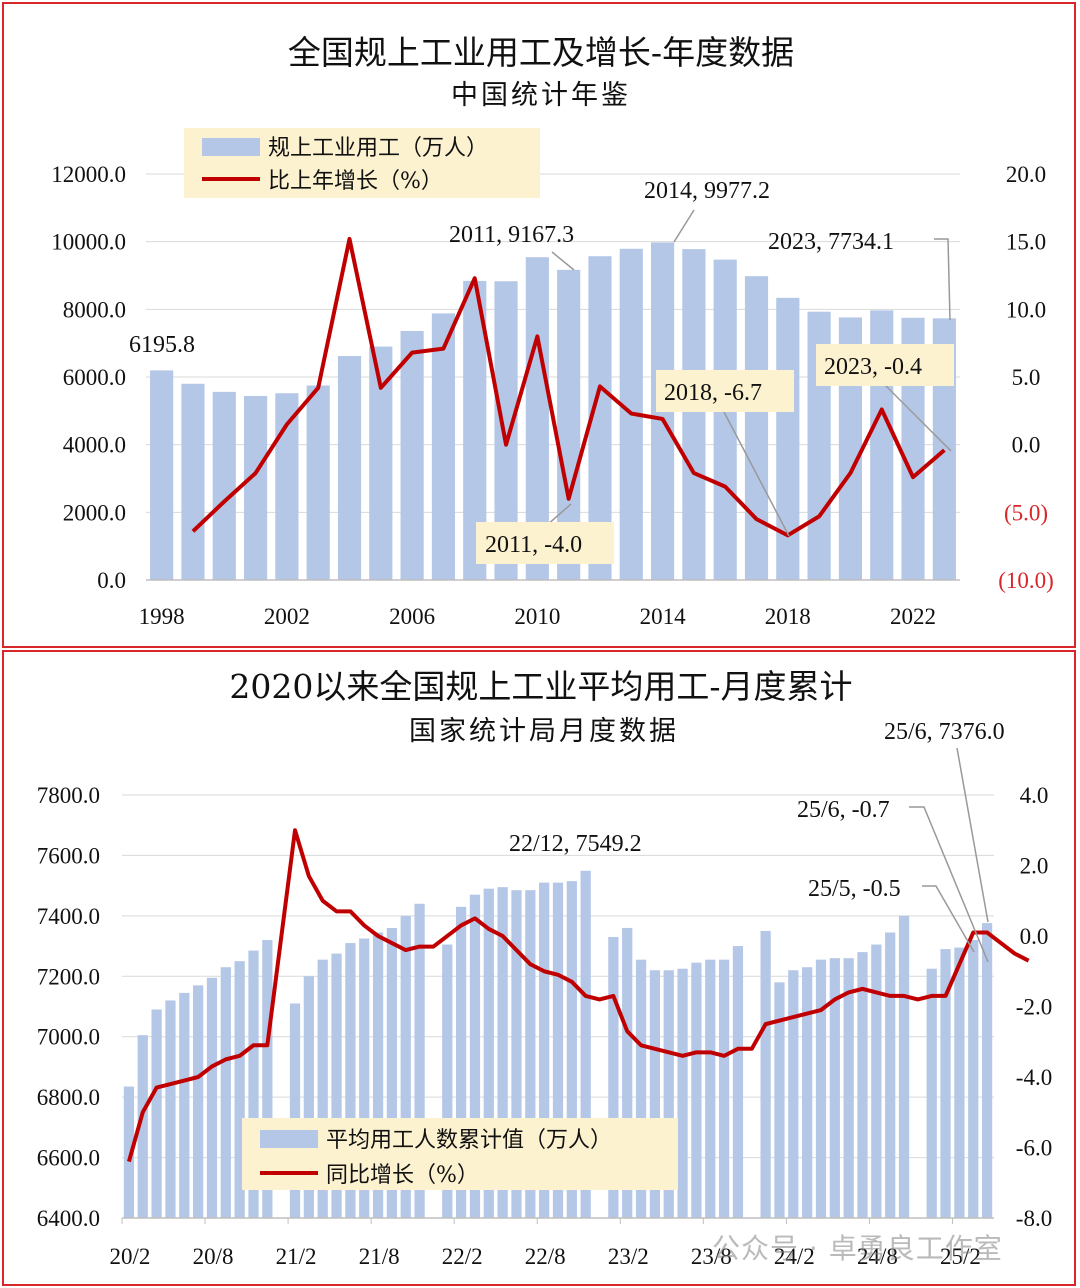 This screenshot has height=1288, width=1080. What do you see at coordinates (877, 1256) in the screenshot?
I see `monthly-x-tick-label: 24/8` at bounding box center [877, 1256].